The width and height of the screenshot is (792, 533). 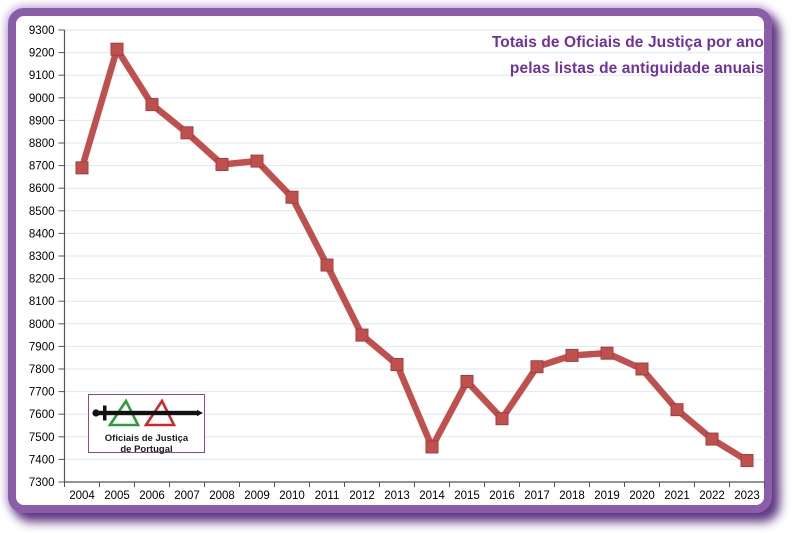 What do you see at coordinates (467, 496) in the screenshot?
I see `x-tick-label: 2015` at bounding box center [467, 496].